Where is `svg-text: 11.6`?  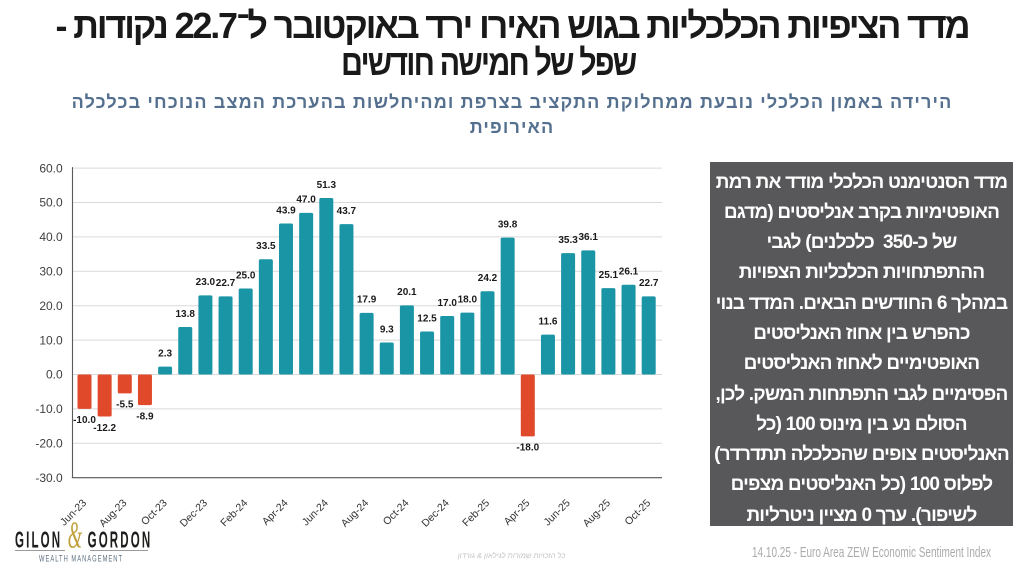
svg-text: 11.6 is located at coordinates (548, 321).